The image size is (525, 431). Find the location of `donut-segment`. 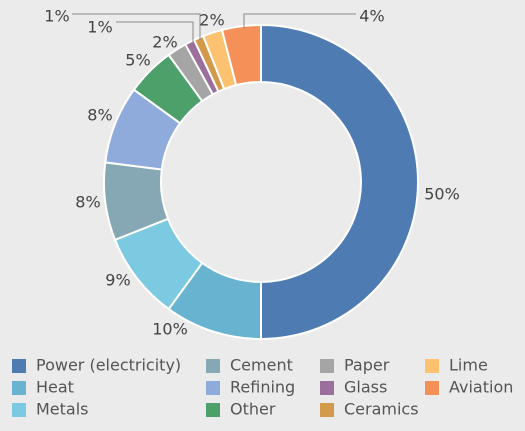

donut-segment is located at coordinates (241, 55).